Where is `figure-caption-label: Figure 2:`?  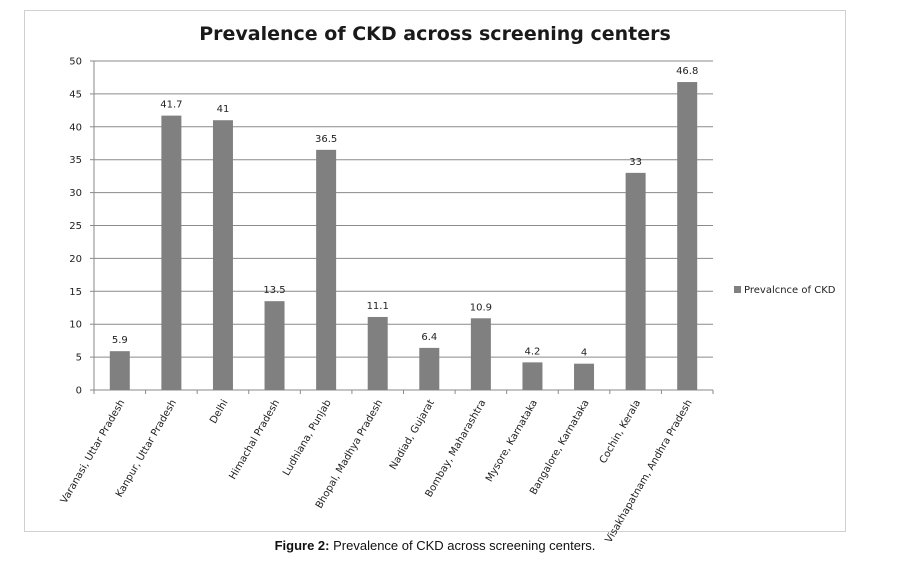
figure-caption-label: Figure 2: is located at coordinates (302, 545).